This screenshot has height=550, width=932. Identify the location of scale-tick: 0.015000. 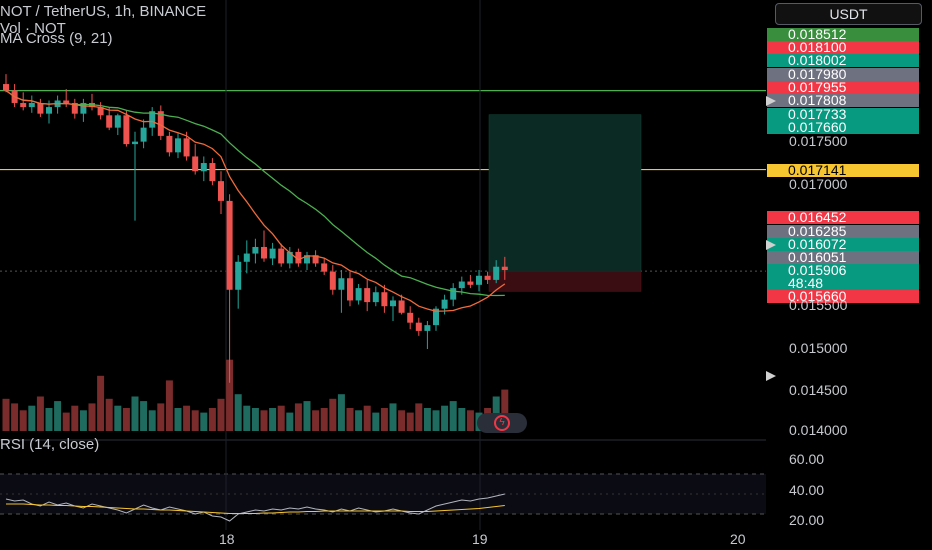
(818, 348).